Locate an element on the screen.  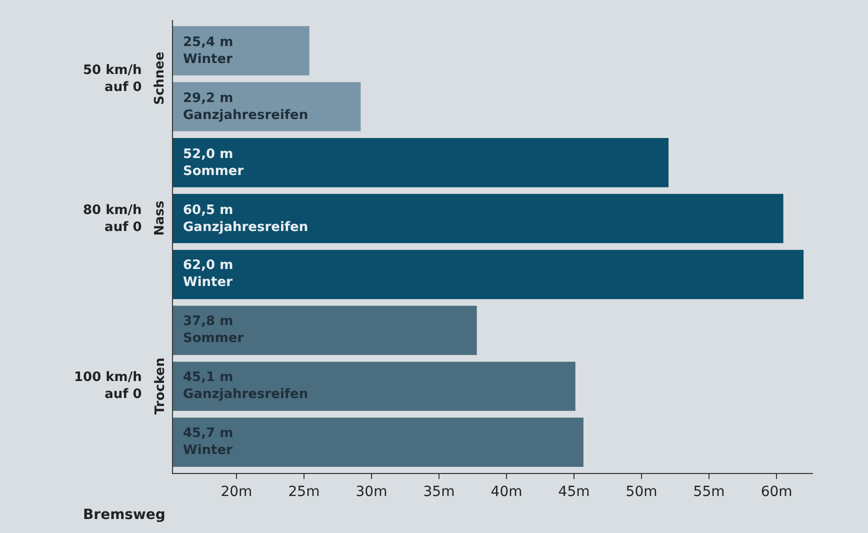
x-tick-label: 40m is located at coordinates (506, 492).